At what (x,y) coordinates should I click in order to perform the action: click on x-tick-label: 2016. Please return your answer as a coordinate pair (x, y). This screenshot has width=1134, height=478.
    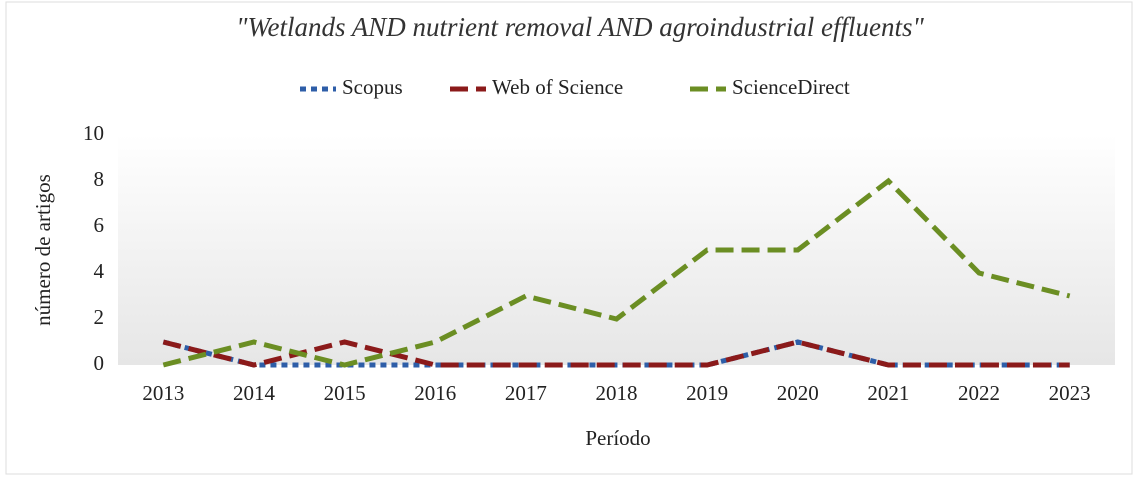
    Looking at the image, I should click on (435, 393).